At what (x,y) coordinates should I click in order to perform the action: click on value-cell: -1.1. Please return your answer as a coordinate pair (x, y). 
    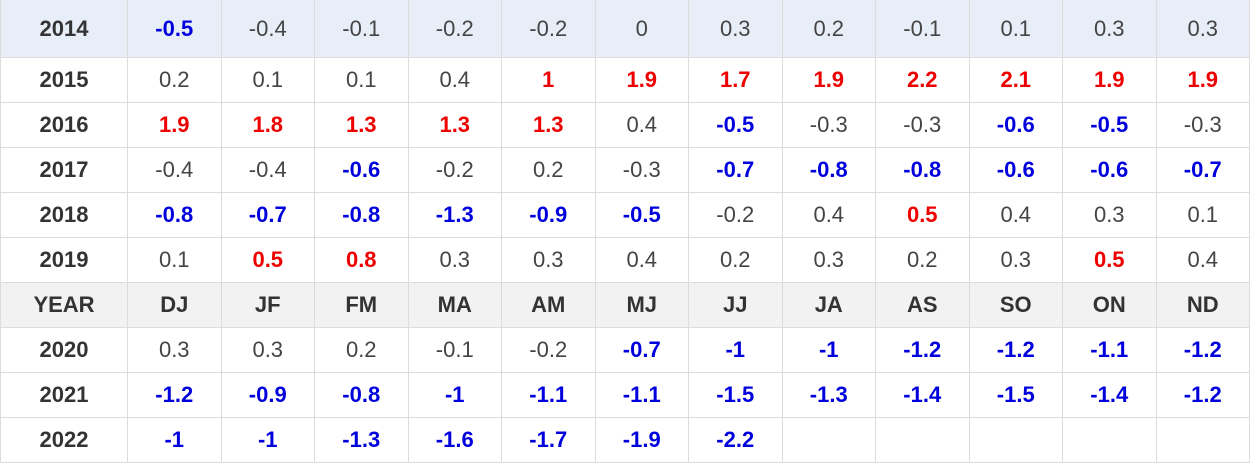
    Looking at the image, I should click on (548, 395).